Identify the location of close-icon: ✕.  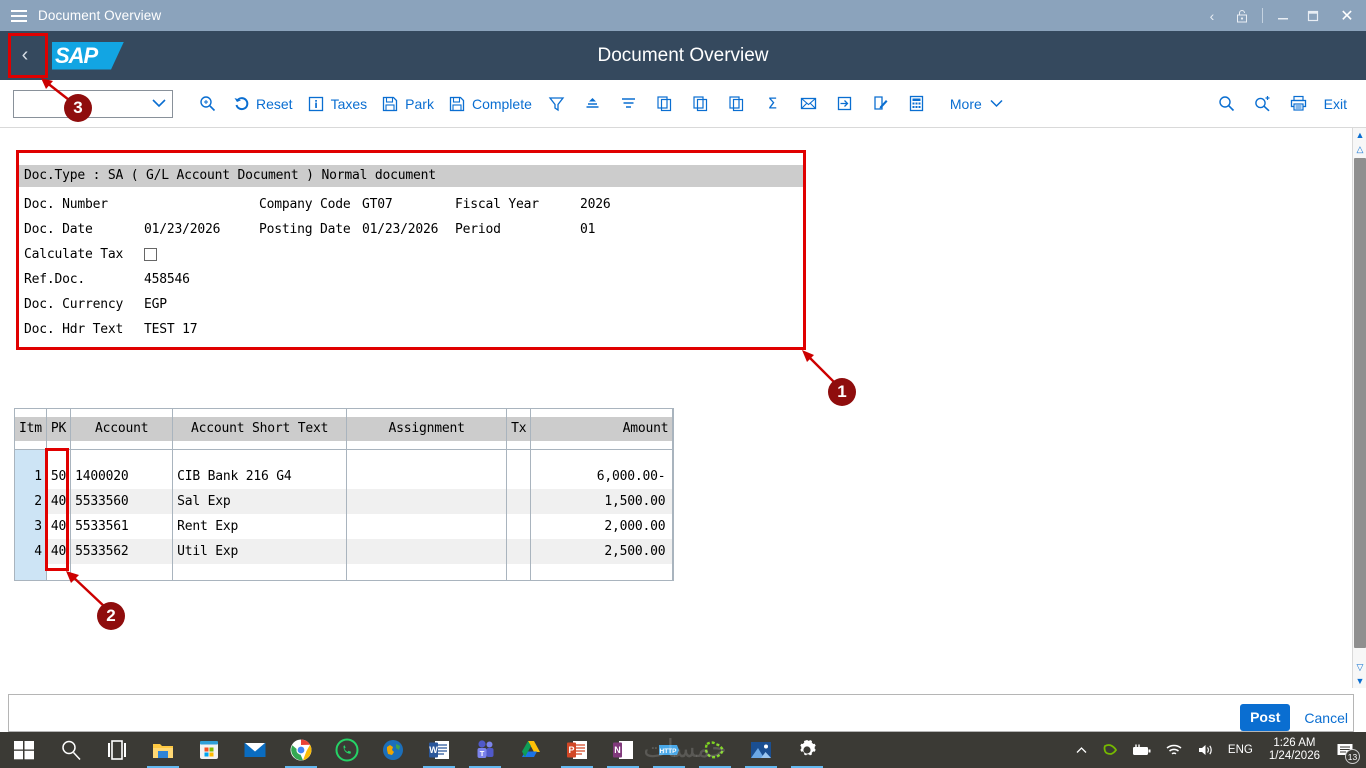
(1347, 16).